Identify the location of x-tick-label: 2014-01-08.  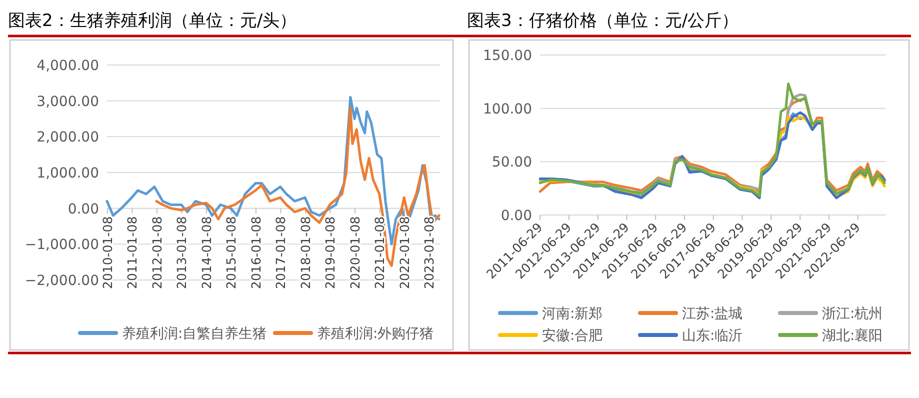
(206, 252).